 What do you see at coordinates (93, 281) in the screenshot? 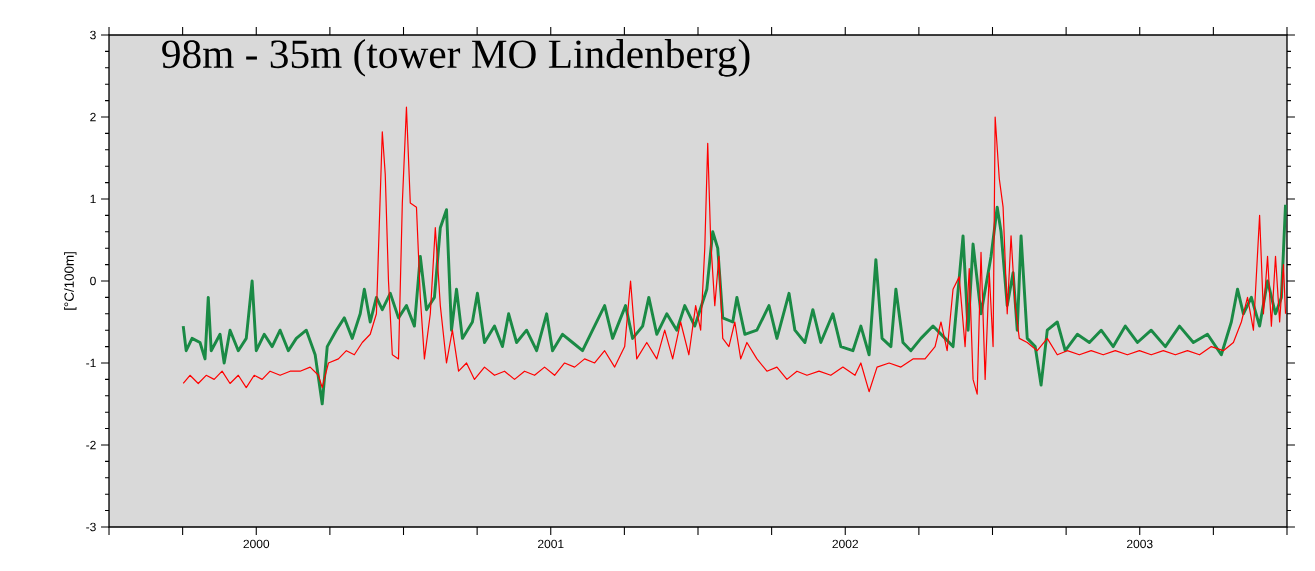
I see `y-tick-label: 0` at bounding box center [93, 281].